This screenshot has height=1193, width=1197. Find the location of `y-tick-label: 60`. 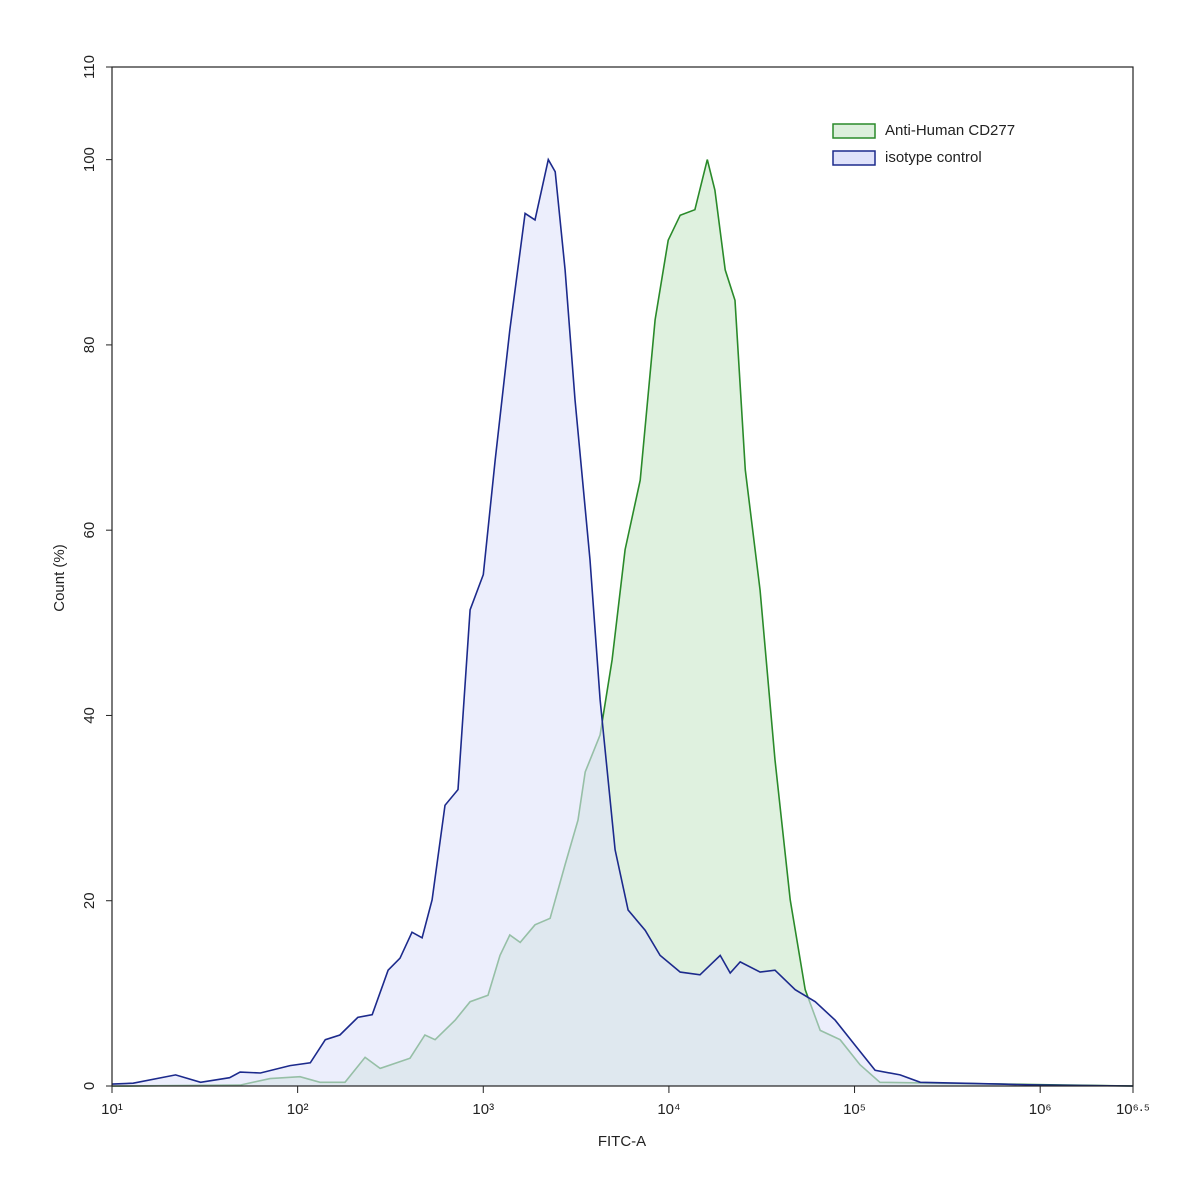

y-tick-label: 60 is located at coordinates (89, 530).